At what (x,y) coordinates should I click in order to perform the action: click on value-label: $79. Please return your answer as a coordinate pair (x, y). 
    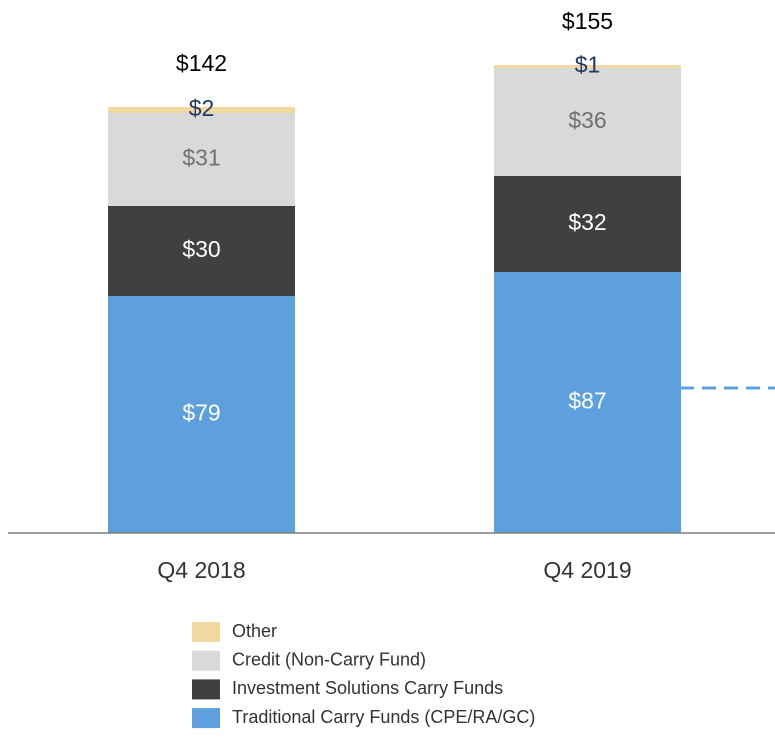
    Looking at the image, I should click on (201, 413).